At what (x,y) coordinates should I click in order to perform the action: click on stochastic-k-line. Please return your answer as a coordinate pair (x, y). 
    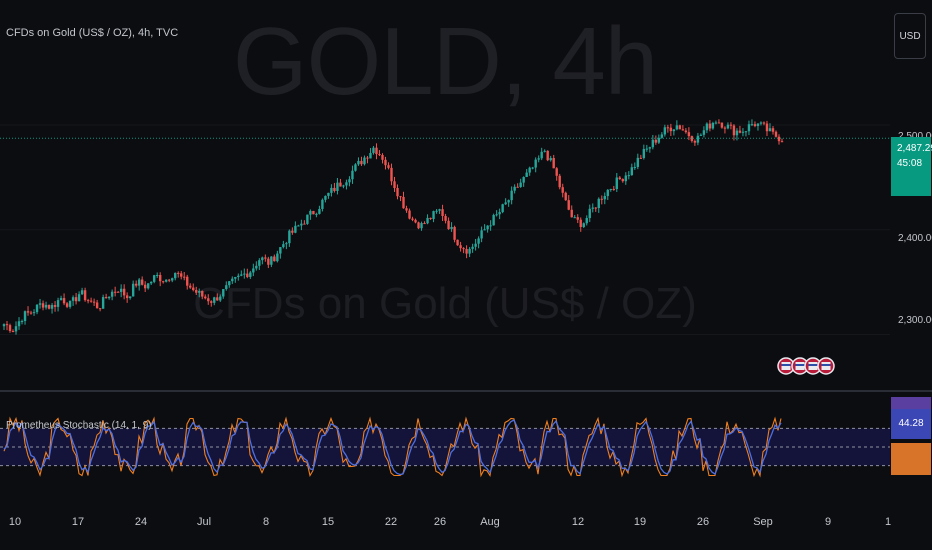
    Looking at the image, I should click on (392, 447).